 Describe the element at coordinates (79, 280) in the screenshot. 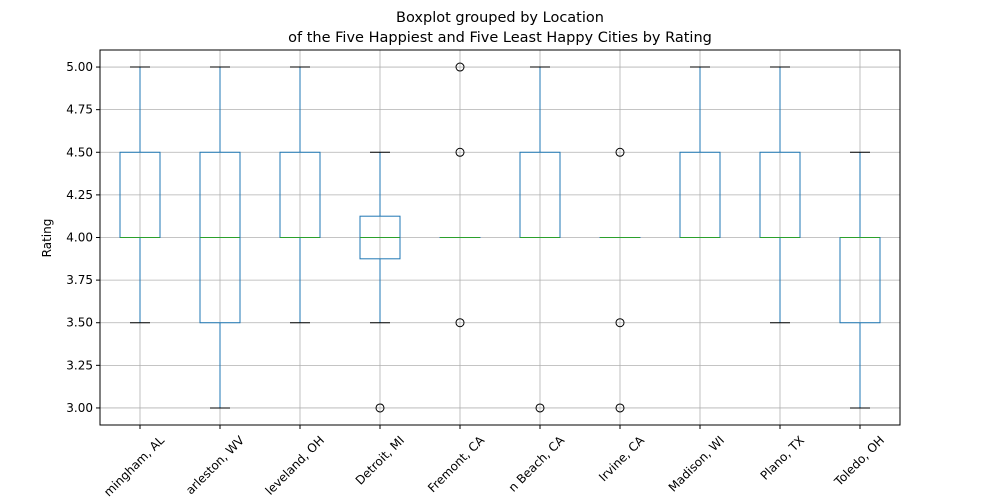

I see `y-tick-label: 3.75` at that location.